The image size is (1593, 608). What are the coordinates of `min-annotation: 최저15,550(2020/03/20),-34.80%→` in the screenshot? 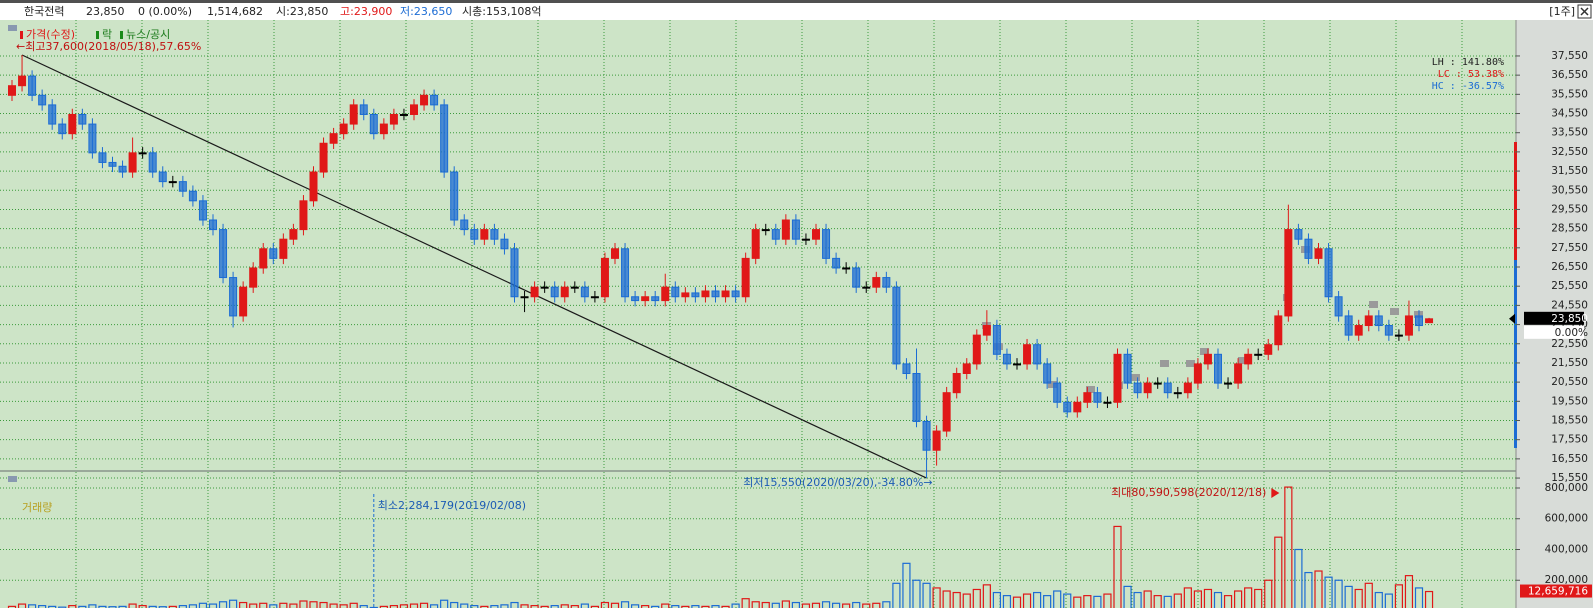 It's located at (837, 482).